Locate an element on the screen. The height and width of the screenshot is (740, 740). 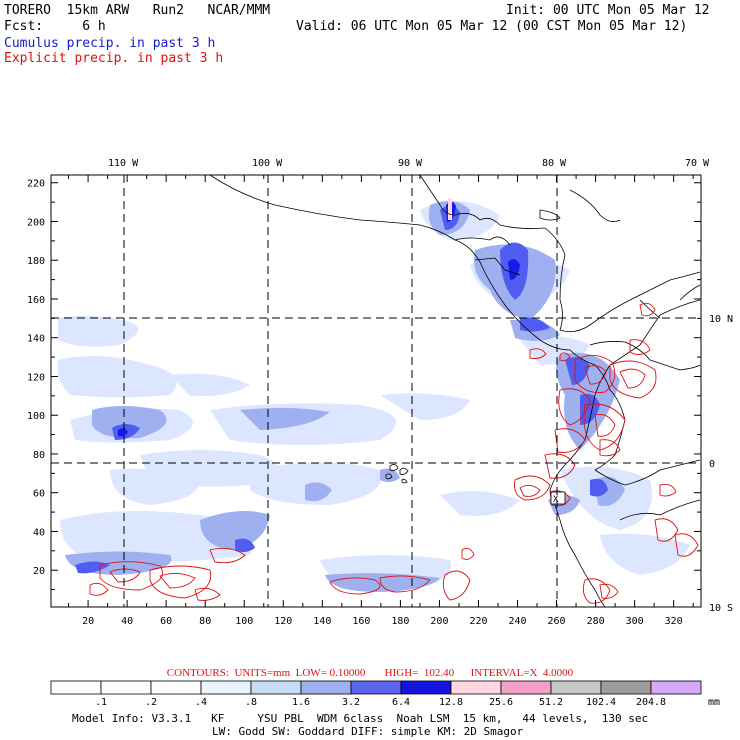
lon-label: 110 W is located at coordinates (123, 163).